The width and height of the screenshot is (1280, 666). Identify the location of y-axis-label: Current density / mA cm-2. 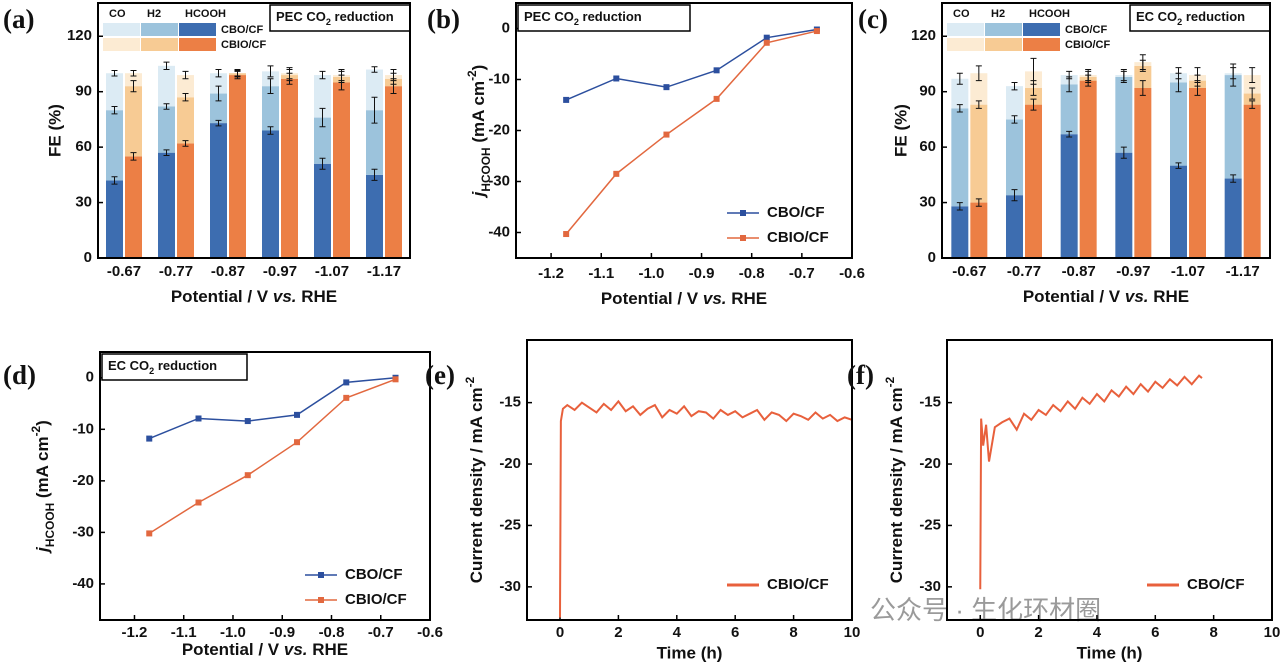
(894, 479).